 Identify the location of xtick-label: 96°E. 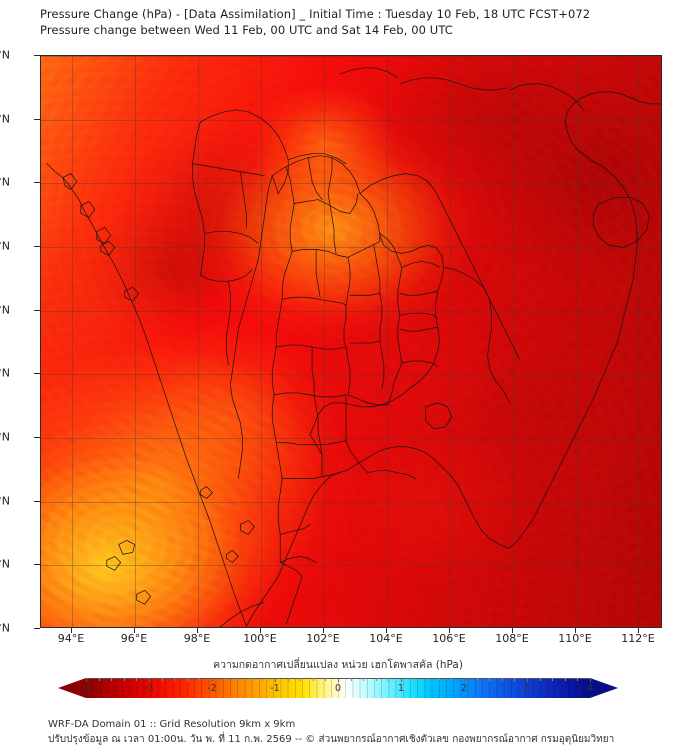
(134, 638).